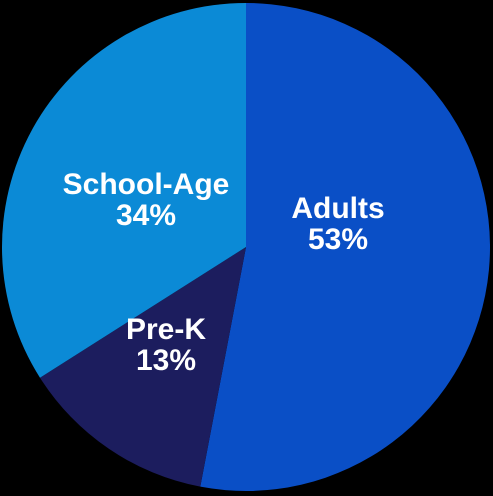  What do you see at coordinates (166, 329) in the screenshot?
I see `slice-label: Pre-K` at bounding box center [166, 329].